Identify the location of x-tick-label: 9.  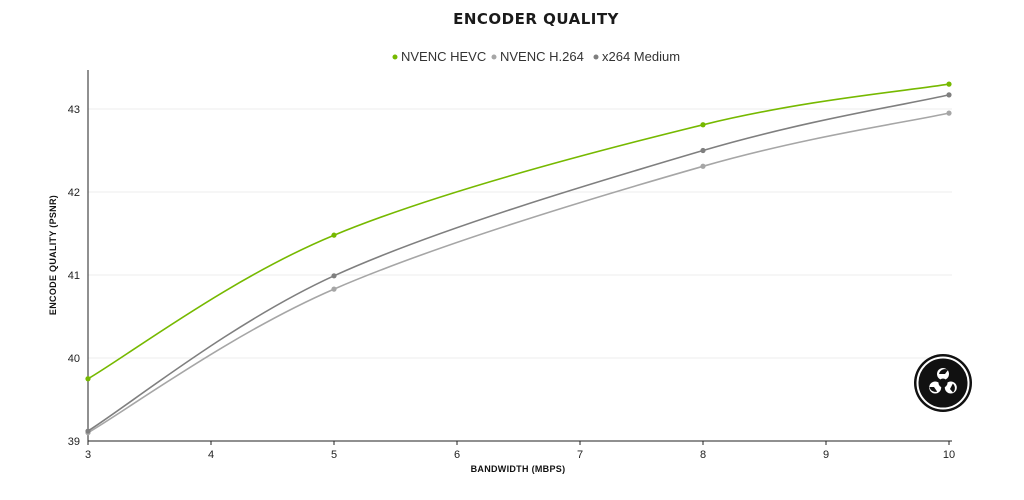
(826, 455).